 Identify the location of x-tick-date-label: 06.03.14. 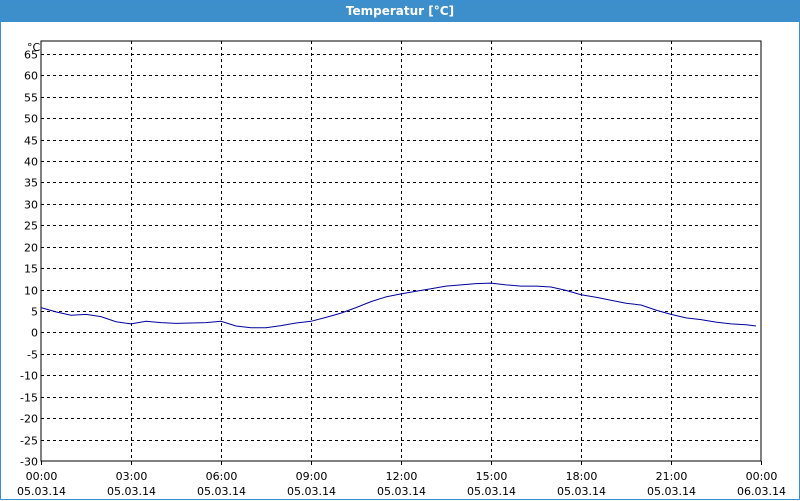
(761, 491).